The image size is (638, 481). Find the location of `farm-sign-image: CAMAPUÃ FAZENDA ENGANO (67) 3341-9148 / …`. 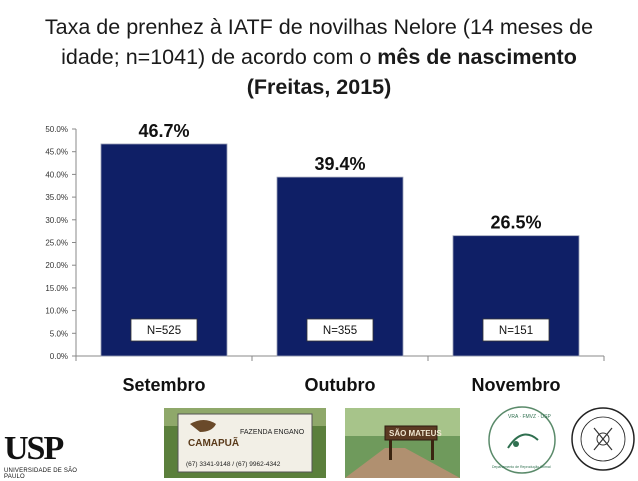

farm-sign-image: CAMAPUÃ FAZENDA ENGANO (67) 3341-9148 / … is located at coordinates (245, 443).